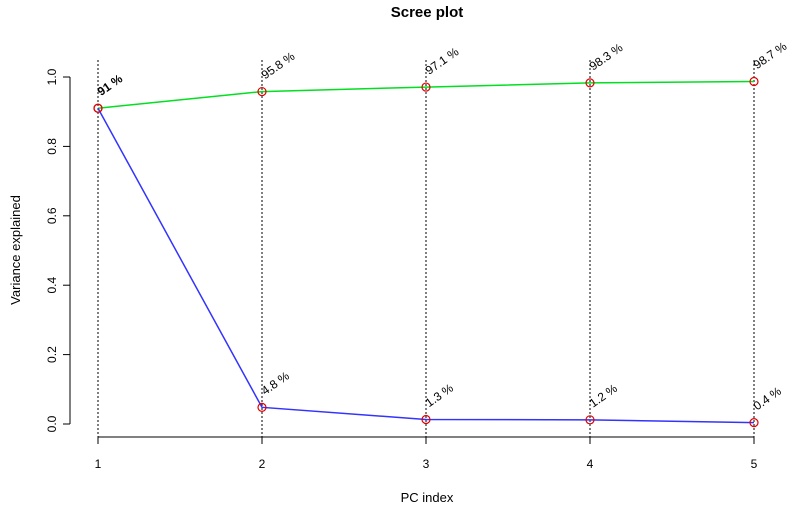 The height and width of the screenshot is (510, 796). I want to click on x-tick-label: 3, so click(426, 464).